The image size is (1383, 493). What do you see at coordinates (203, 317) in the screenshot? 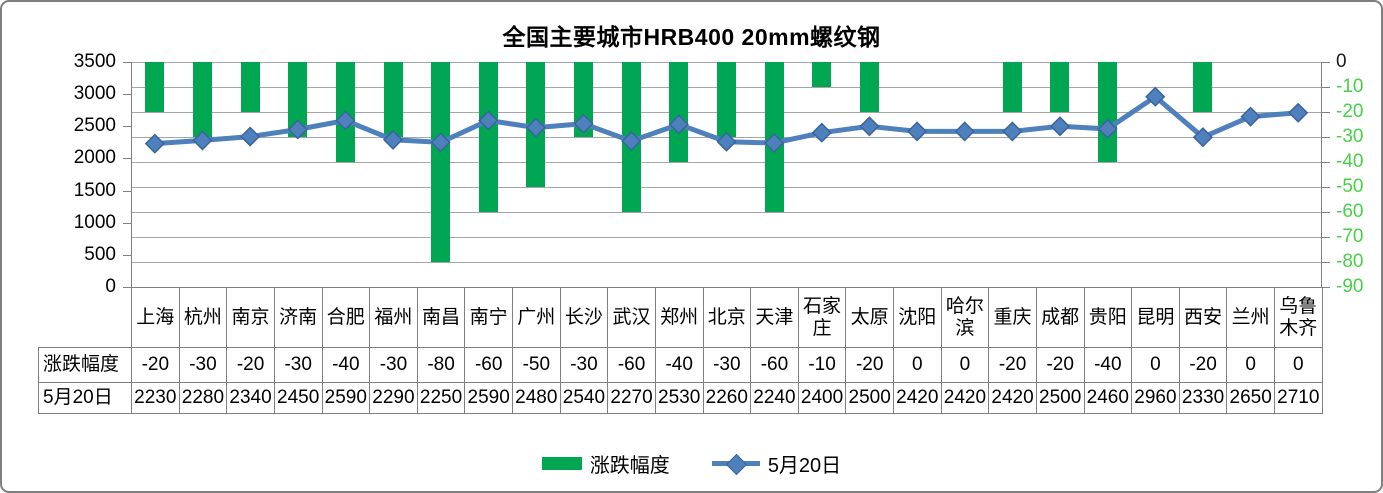
I see `city-name-cell: 杭州` at bounding box center [203, 317].